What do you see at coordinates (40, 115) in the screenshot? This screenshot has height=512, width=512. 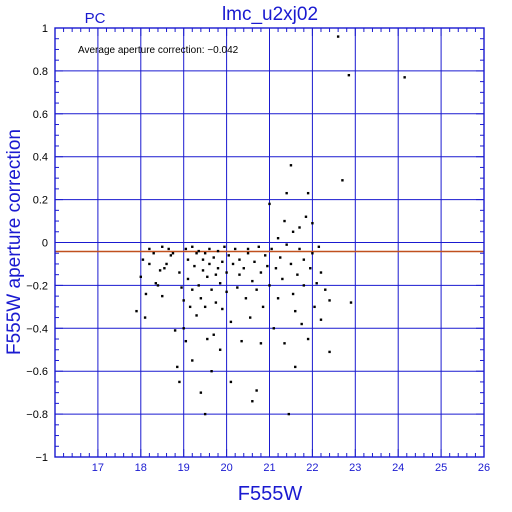 I see `y-tick-label: 0.6` at bounding box center [40, 115].